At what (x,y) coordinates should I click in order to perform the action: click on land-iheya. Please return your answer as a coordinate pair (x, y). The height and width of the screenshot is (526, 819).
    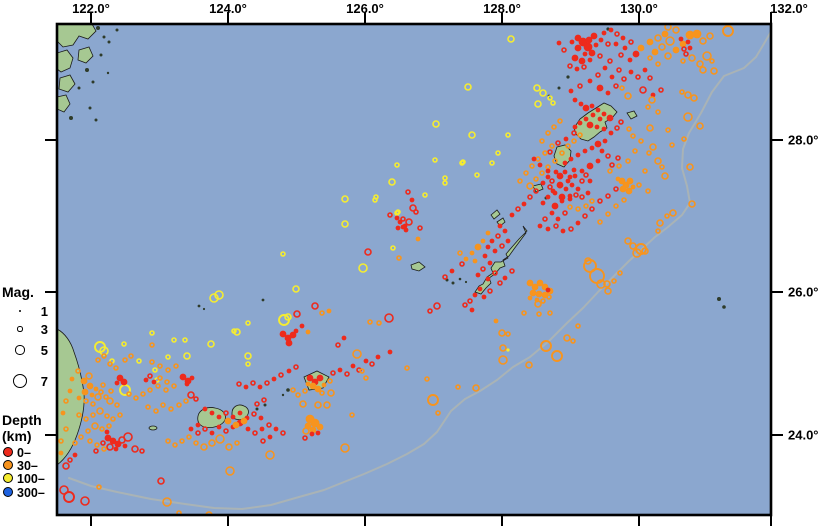
    Looking at the image, I should click on (495, 214).